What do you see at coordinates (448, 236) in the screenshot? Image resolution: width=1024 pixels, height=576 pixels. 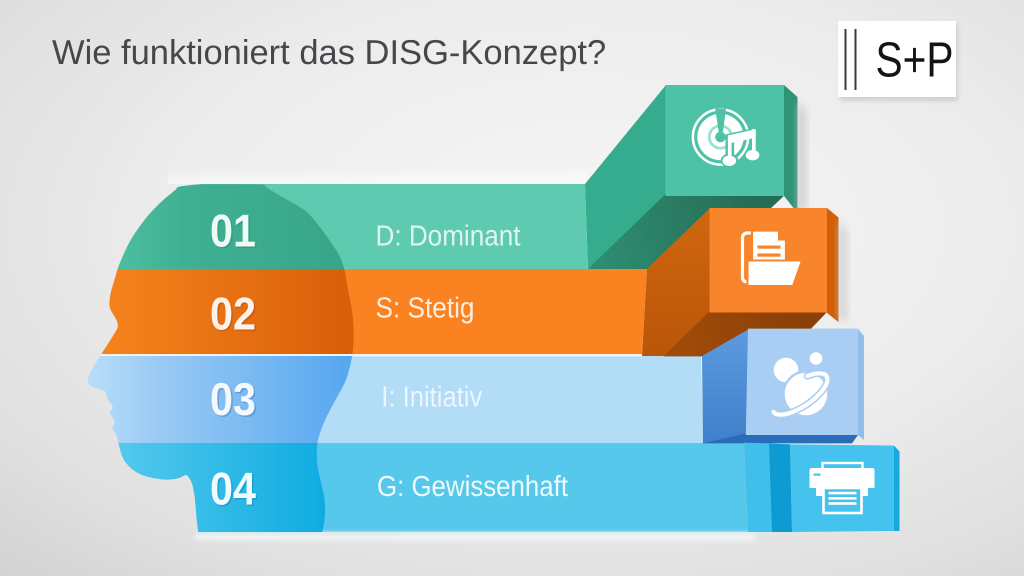 I see `svg-text: D: Dominant` at bounding box center [448, 236].